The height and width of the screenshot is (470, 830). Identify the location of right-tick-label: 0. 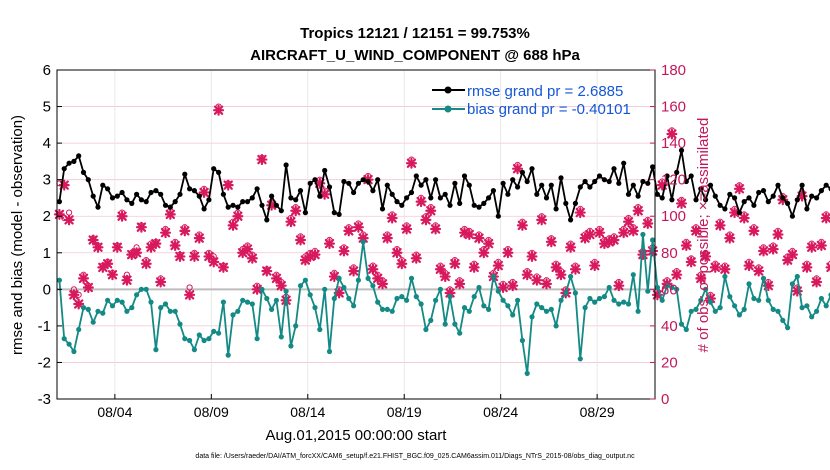
(665, 399).